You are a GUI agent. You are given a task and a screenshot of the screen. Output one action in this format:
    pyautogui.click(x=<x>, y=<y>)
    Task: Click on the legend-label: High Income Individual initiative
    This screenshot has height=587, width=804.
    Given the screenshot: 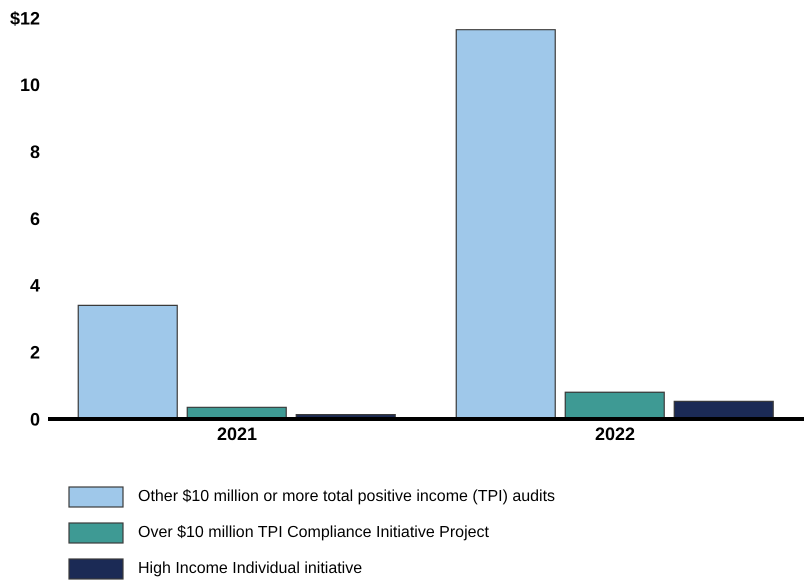 What is the action you would take?
    pyautogui.click(x=250, y=569)
    